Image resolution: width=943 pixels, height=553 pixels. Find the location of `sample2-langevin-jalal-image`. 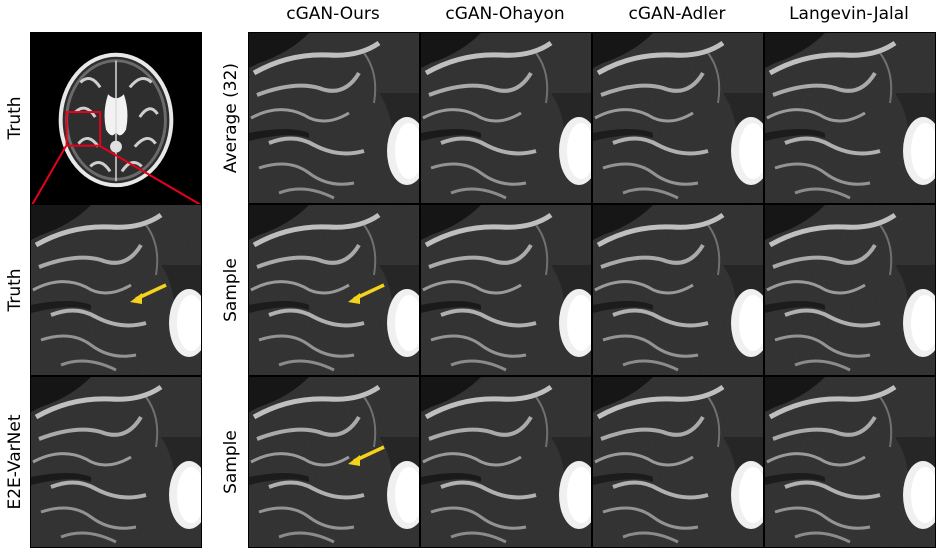

sample2-langevin-jalal-image is located at coordinates (850, 462).